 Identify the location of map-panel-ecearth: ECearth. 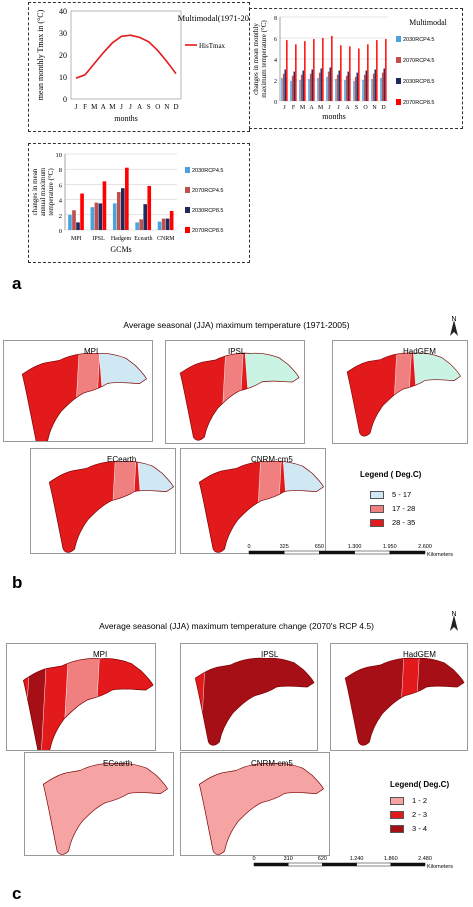
(103, 501).